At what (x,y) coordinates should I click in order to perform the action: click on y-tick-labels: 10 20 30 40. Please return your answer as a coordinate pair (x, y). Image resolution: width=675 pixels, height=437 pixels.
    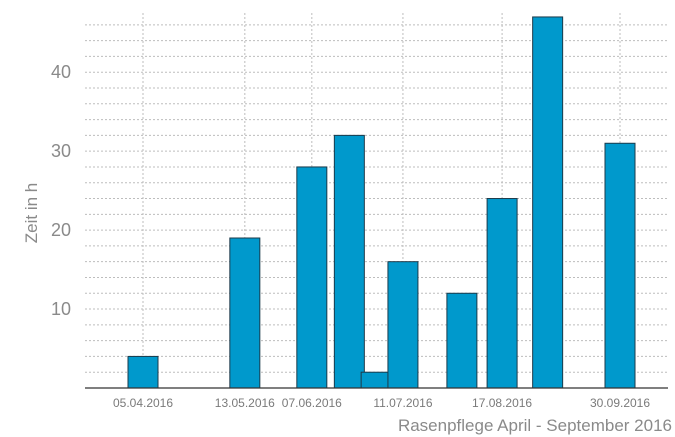
    Looking at the image, I should click on (61, 190).